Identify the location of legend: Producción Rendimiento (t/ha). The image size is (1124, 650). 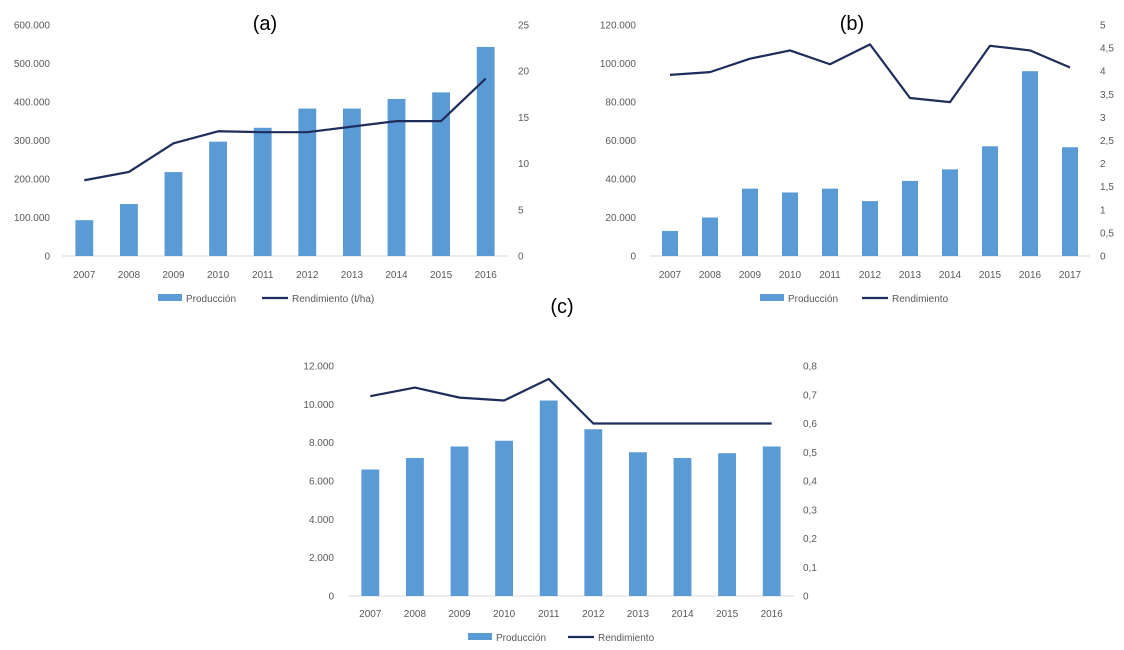
(266, 299).